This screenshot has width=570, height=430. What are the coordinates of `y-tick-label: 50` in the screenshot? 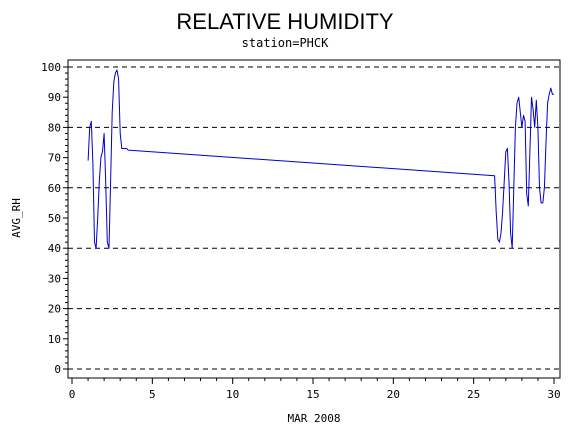 It's located at (54, 218).